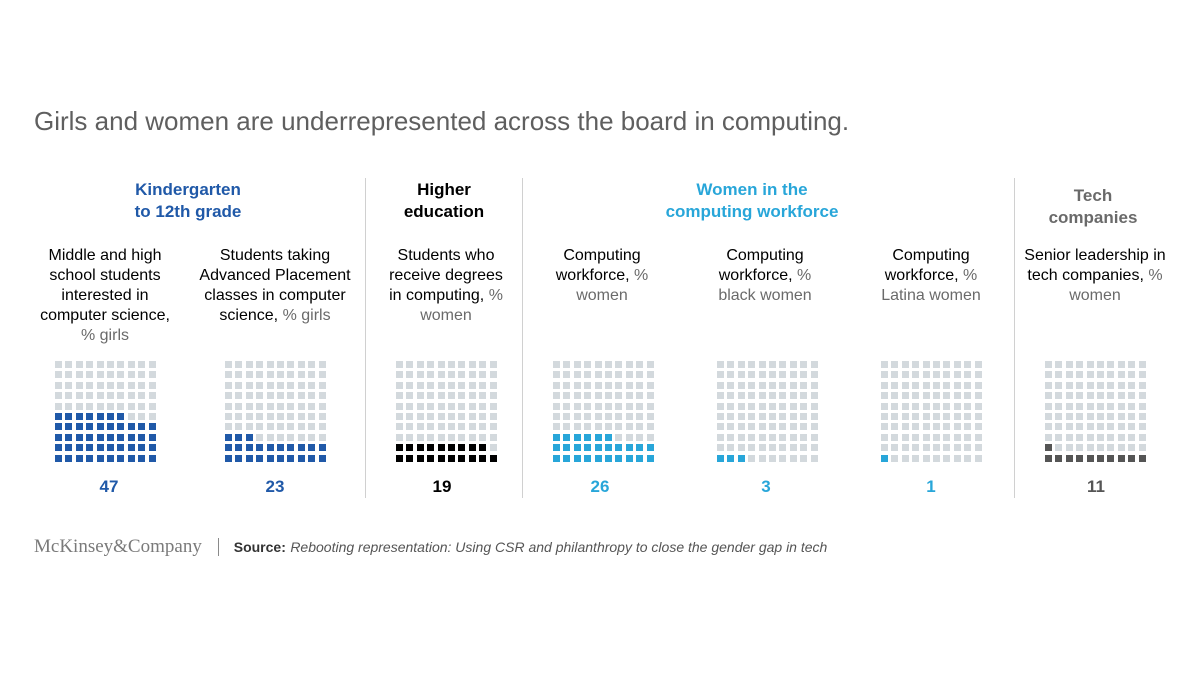 This screenshot has height=675, width=1200. Describe the element at coordinates (927, 265) in the screenshot. I see `column-label-text: Computing workforce,` at that location.